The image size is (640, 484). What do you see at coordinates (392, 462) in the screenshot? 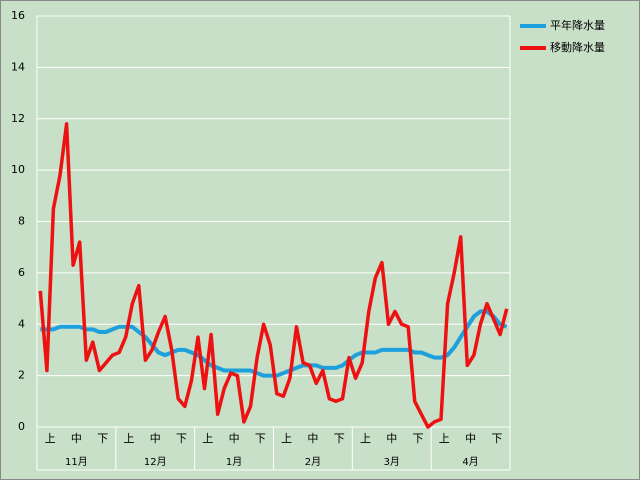
I see `x-group-label: 3月` at bounding box center [392, 462].